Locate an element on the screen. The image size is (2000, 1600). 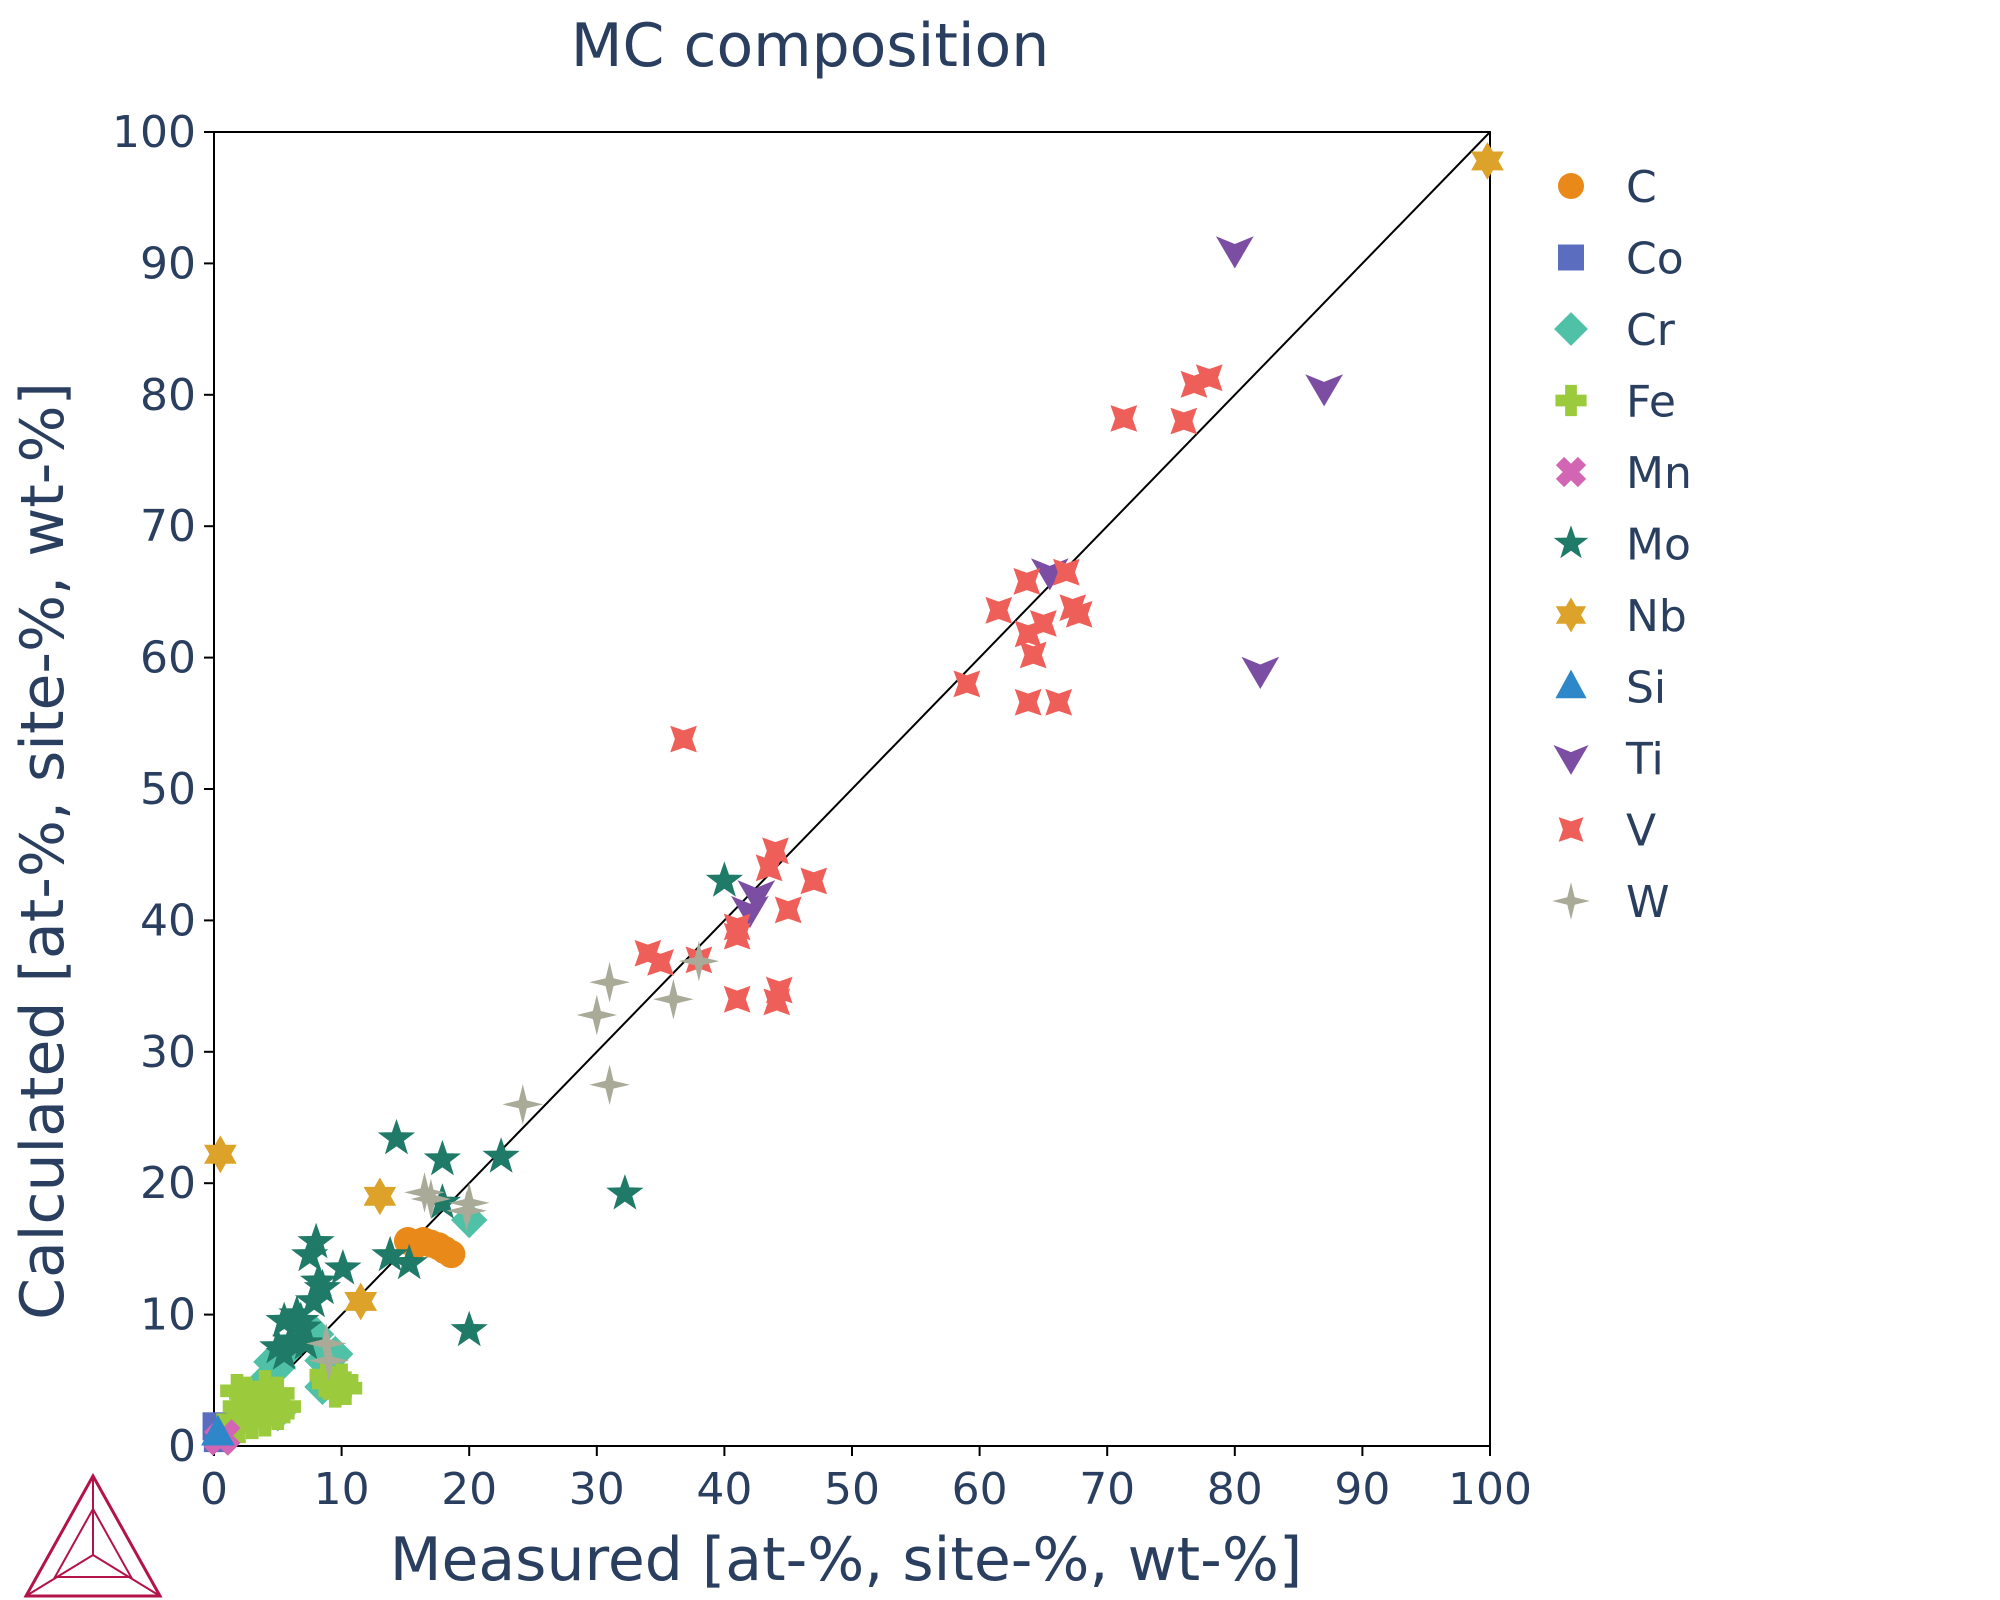
legend-label-fe: Fe is located at coordinates (1651, 402).